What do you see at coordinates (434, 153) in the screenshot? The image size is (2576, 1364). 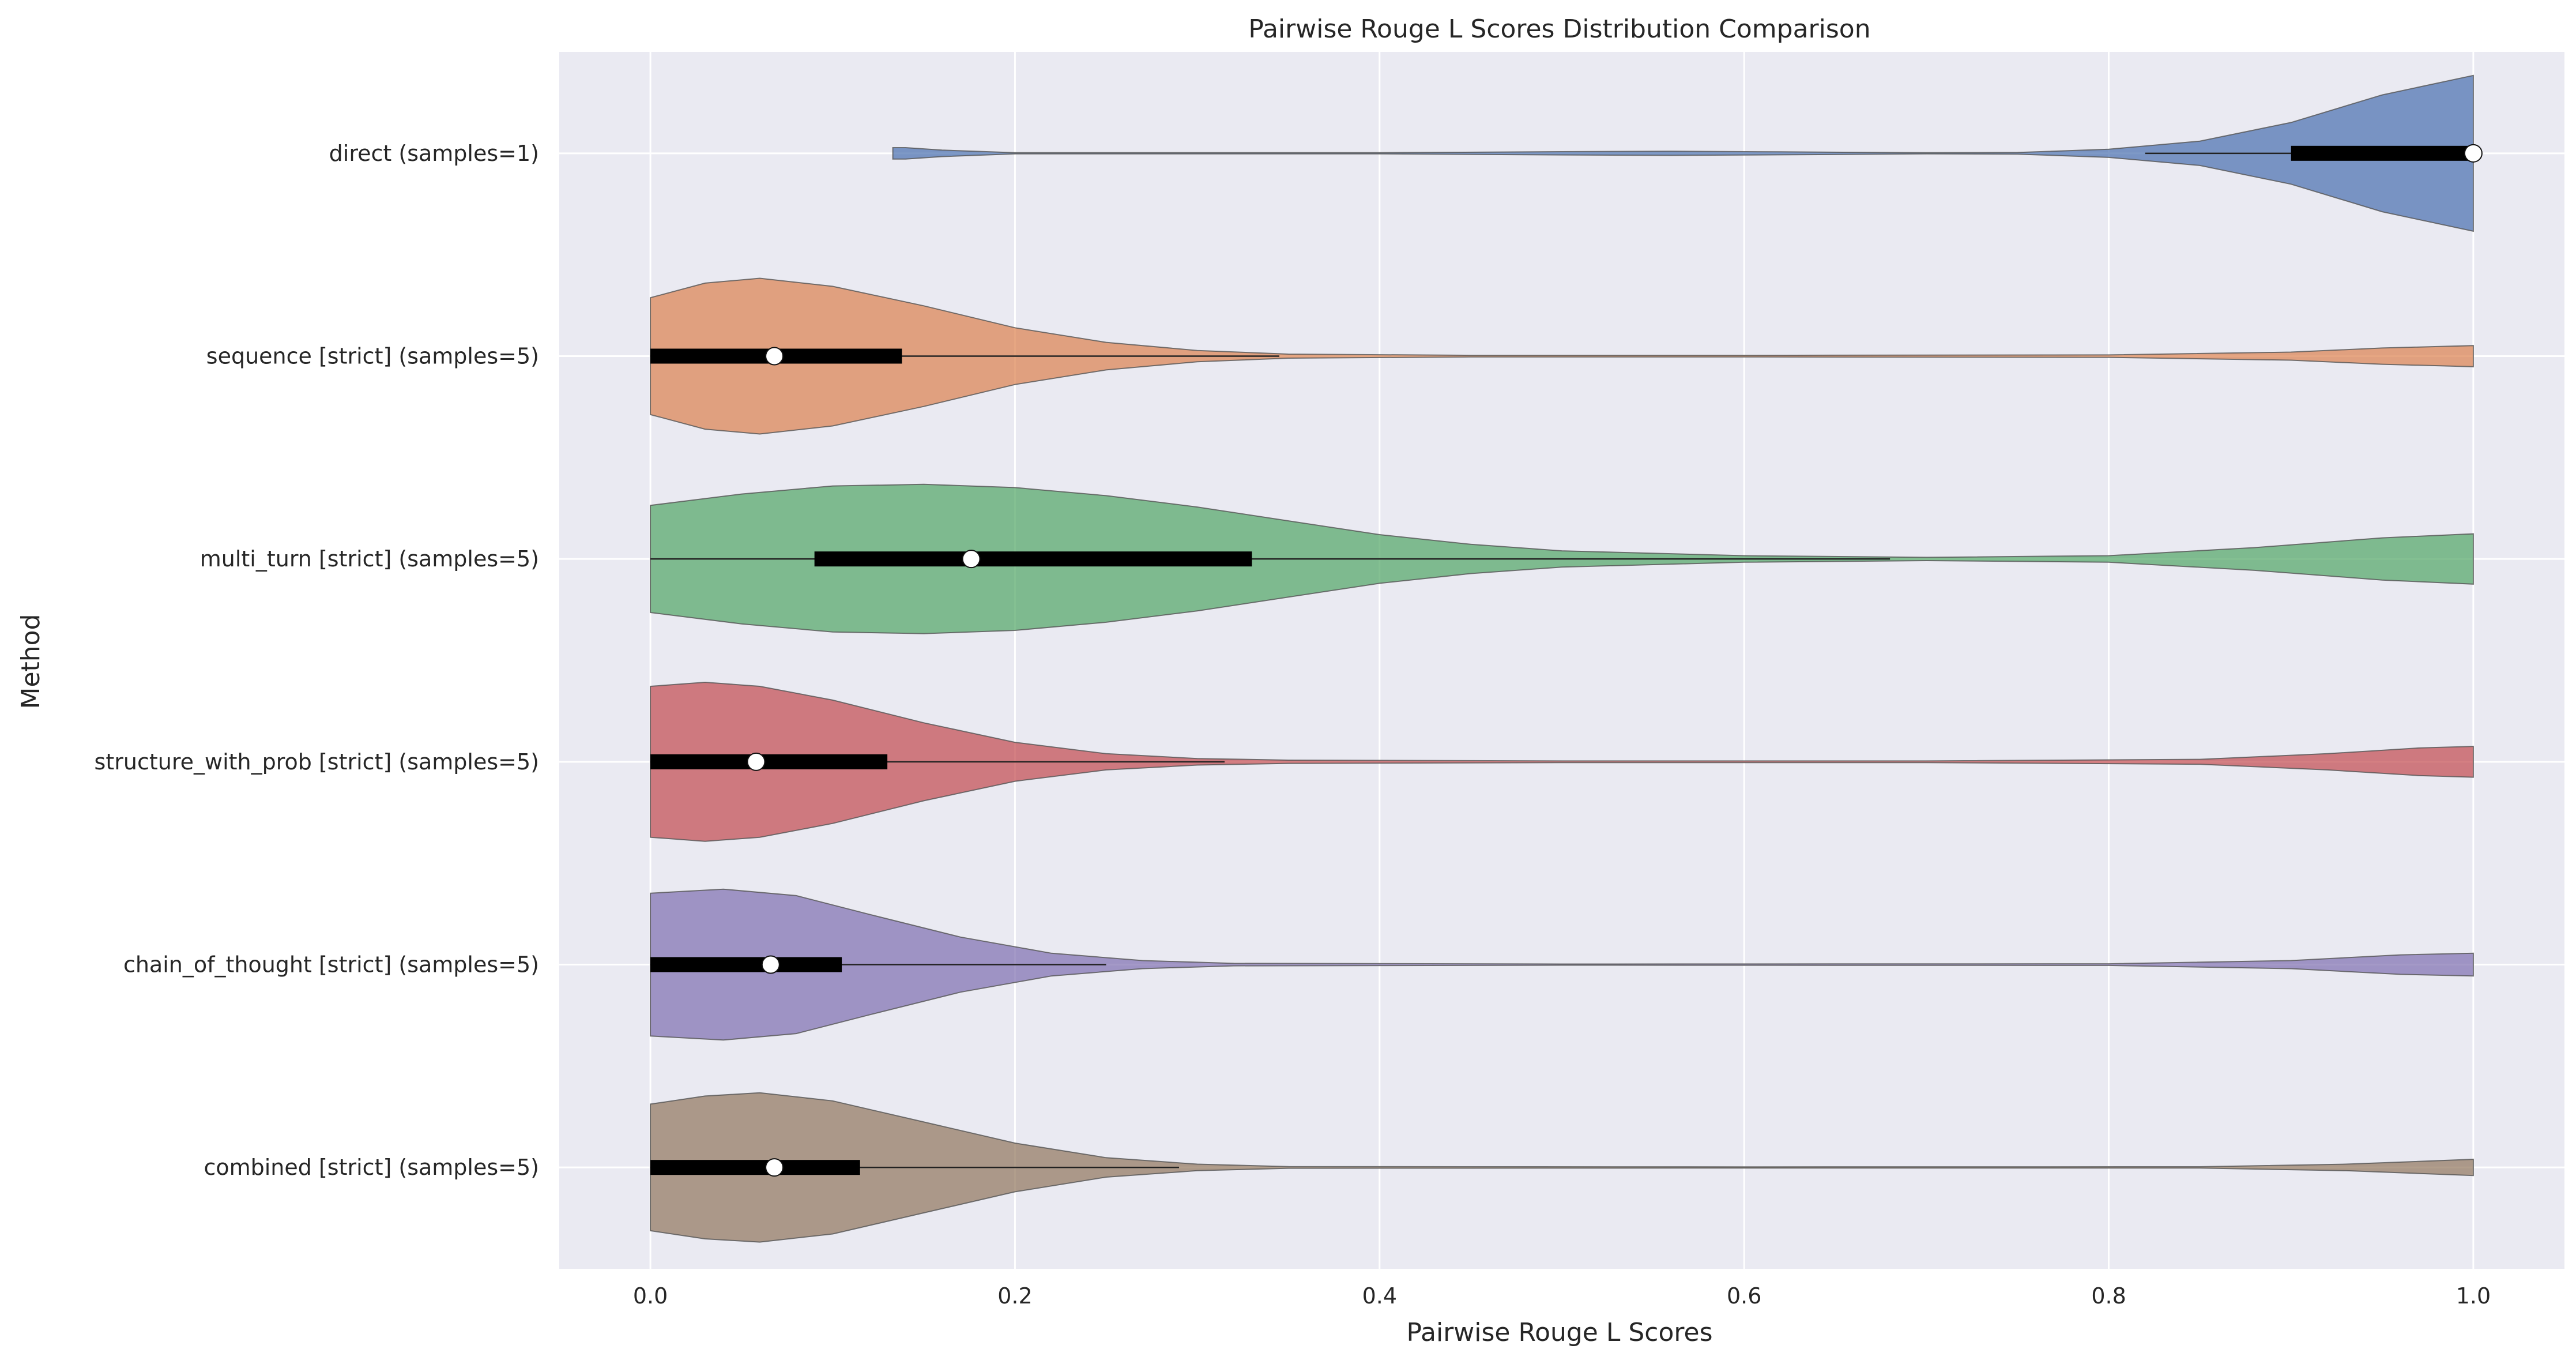 I see `y-tick-label: direct (samples=1)` at bounding box center [434, 153].